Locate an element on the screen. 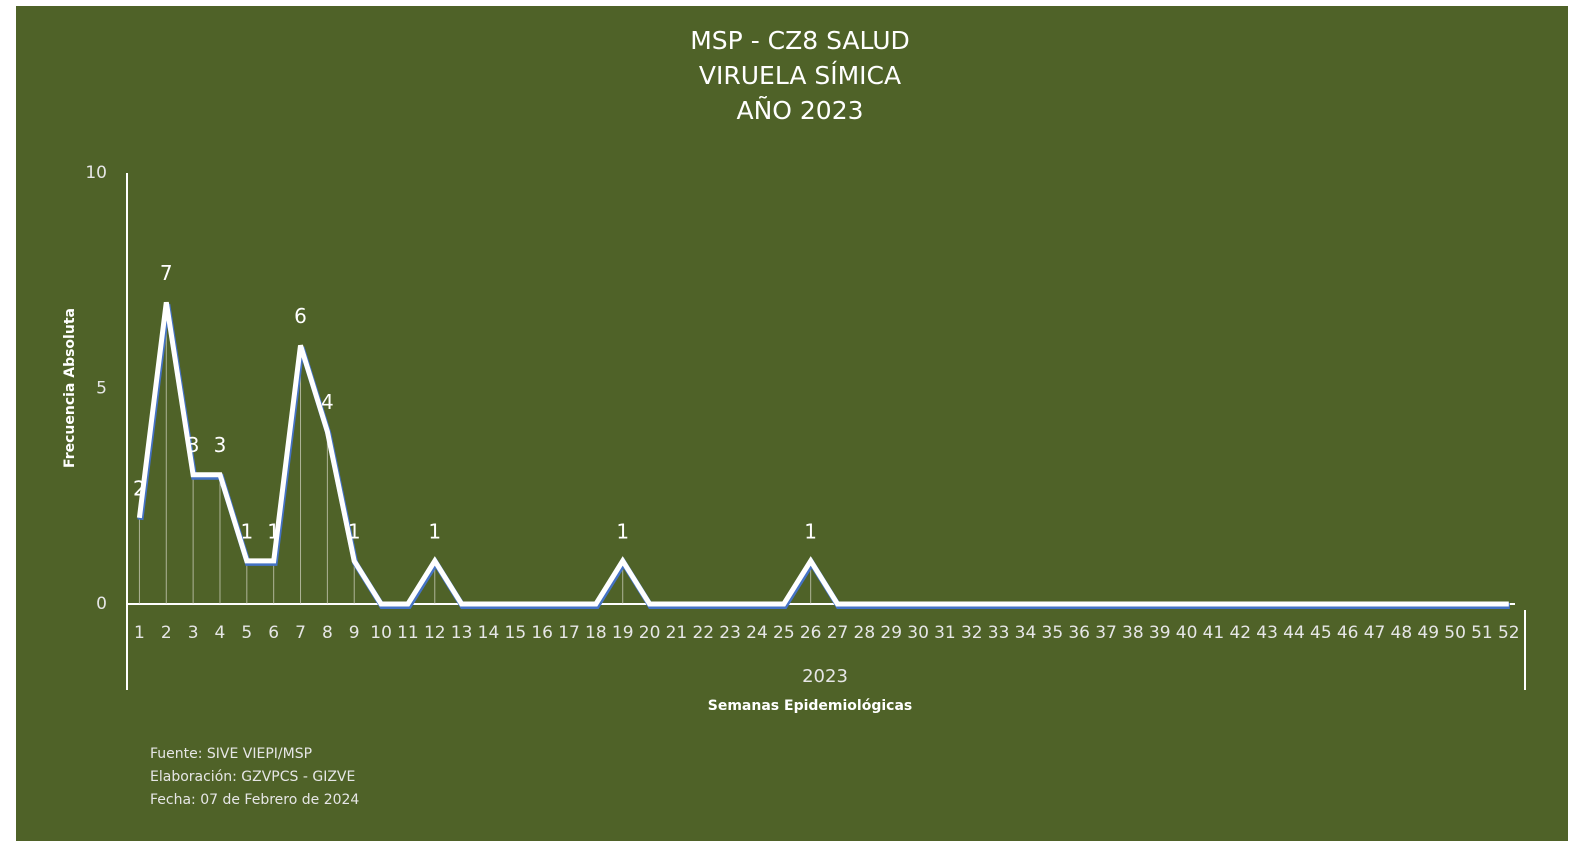 Image resolution: width=1594 pixels, height=855 pixels. x-tick-label: 38 is located at coordinates (1133, 633).